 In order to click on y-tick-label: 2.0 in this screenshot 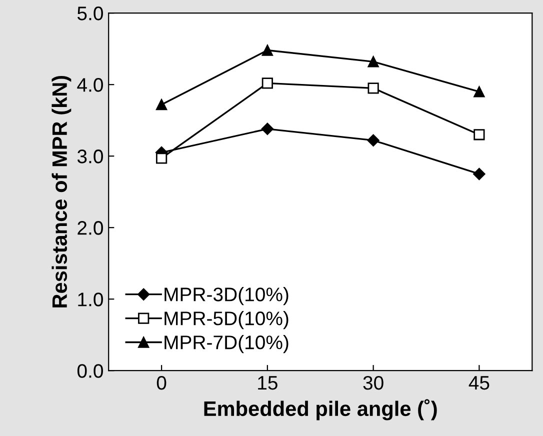, I will do `click(90, 228)`.